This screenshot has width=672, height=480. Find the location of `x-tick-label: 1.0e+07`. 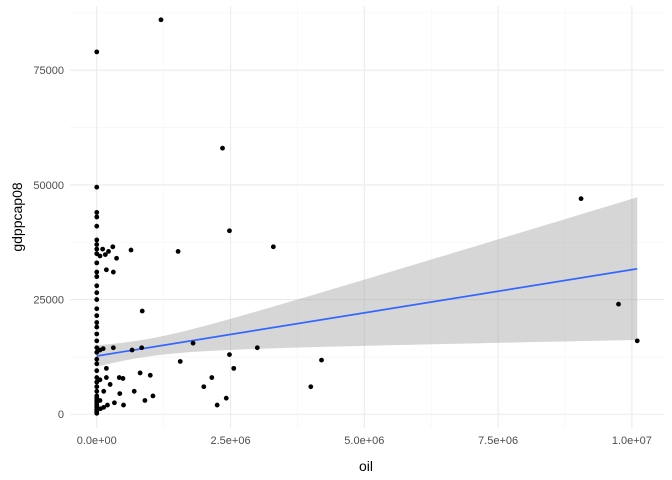

x-tick-label: 1.0e+07 is located at coordinates (632, 441).